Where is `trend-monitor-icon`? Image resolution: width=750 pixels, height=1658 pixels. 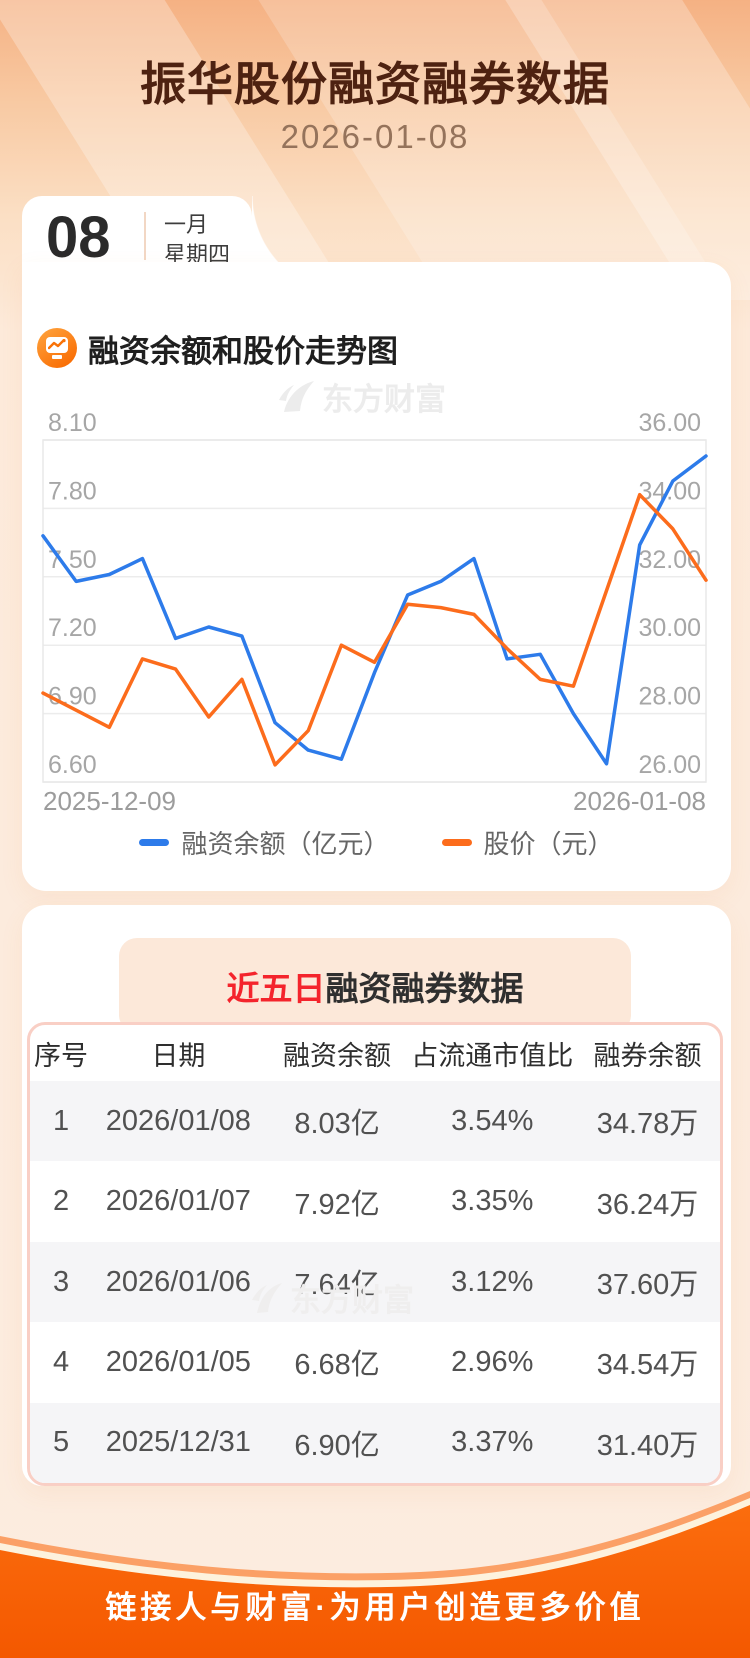 trend-monitor-icon is located at coordinates (57, 348).